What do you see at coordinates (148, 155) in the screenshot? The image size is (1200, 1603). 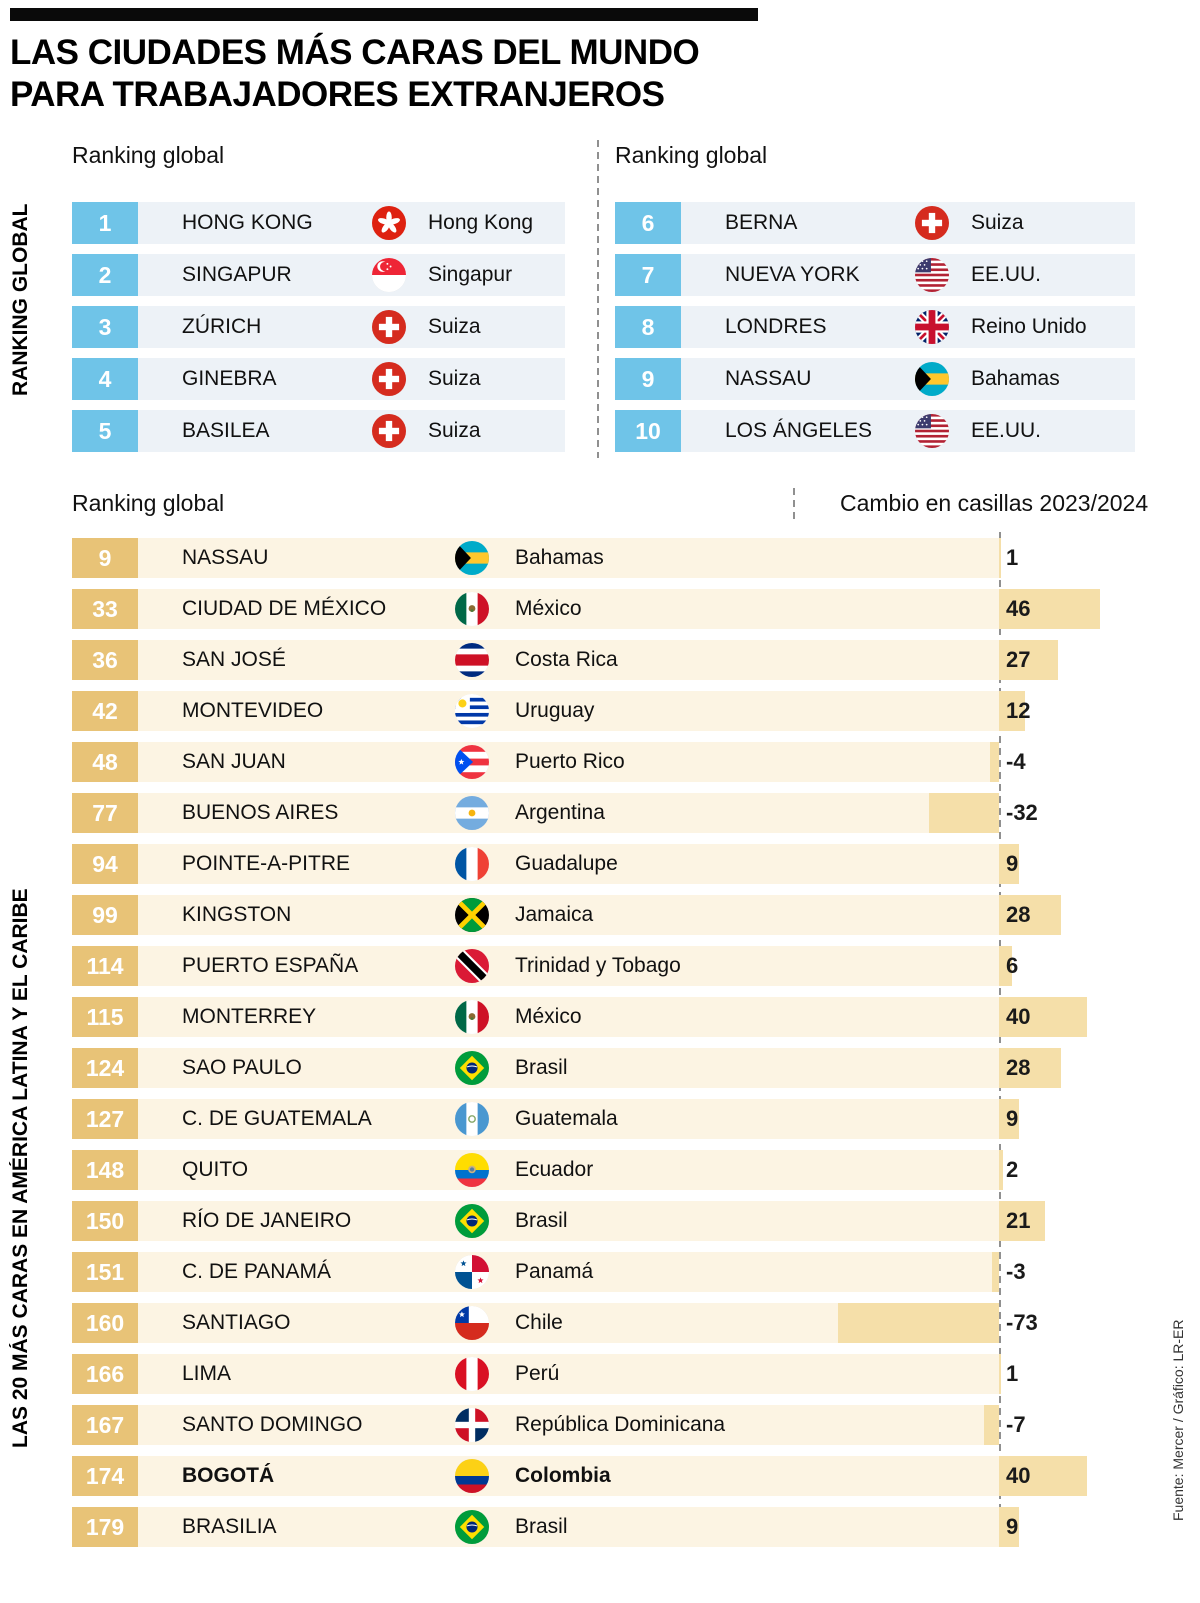 I see `global-left-header: Ranking global` at bounding box center [148, 155].